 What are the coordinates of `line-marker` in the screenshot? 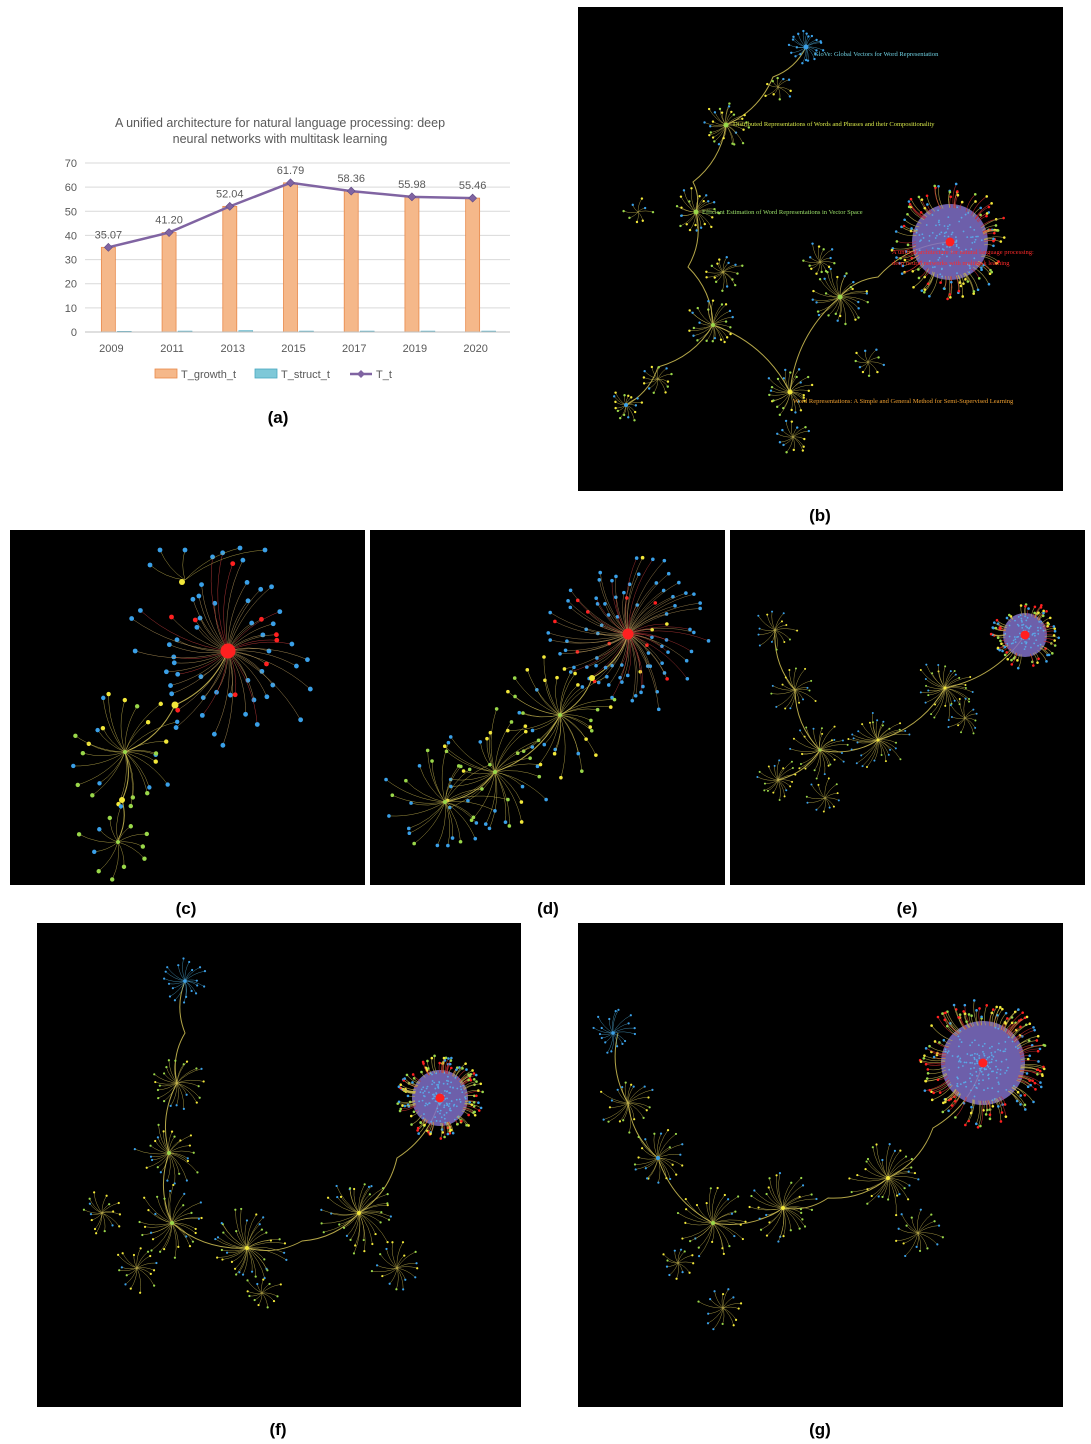 It's located at (412, 197).